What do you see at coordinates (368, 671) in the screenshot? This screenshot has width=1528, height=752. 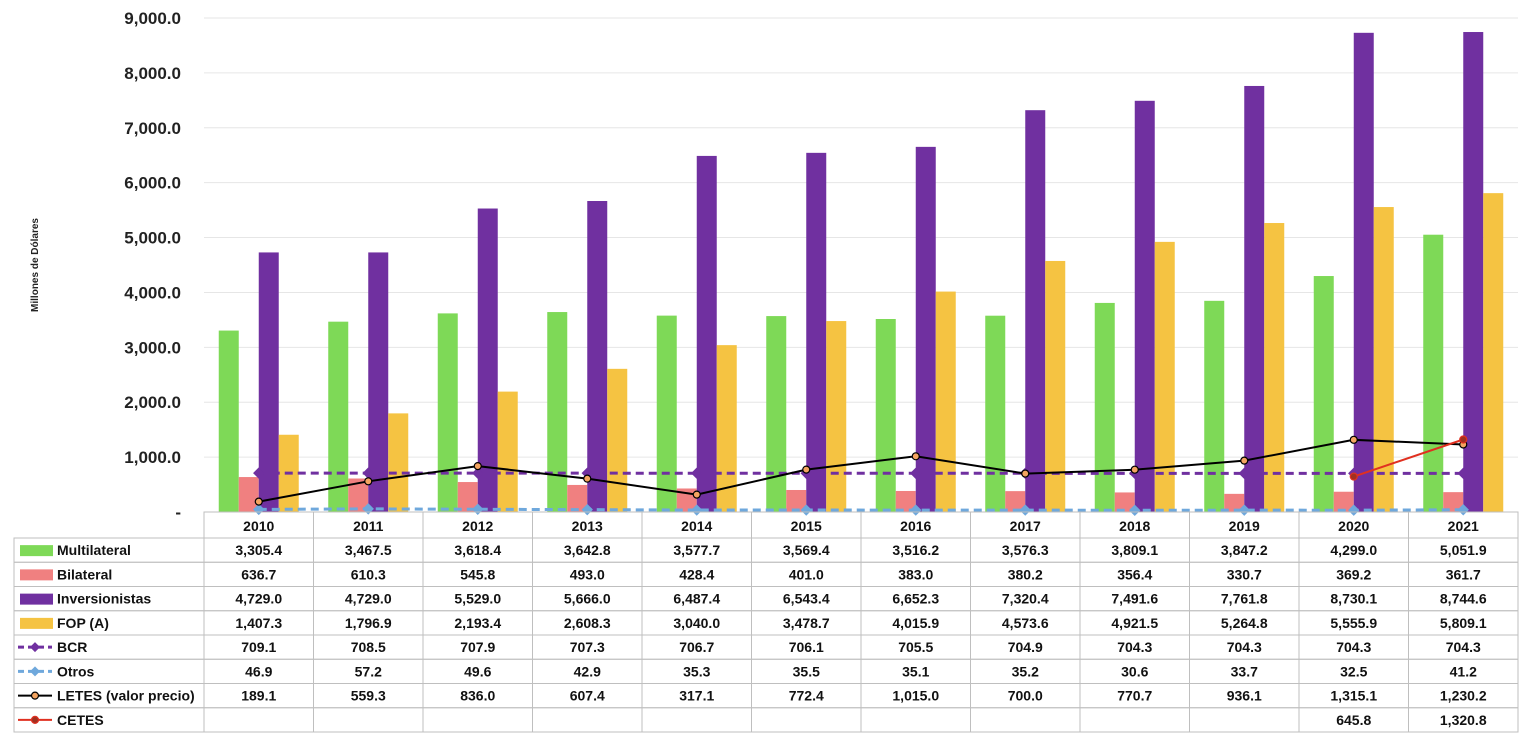 I see `data-label-otros: 57.2` at bounding box center [368, 671].